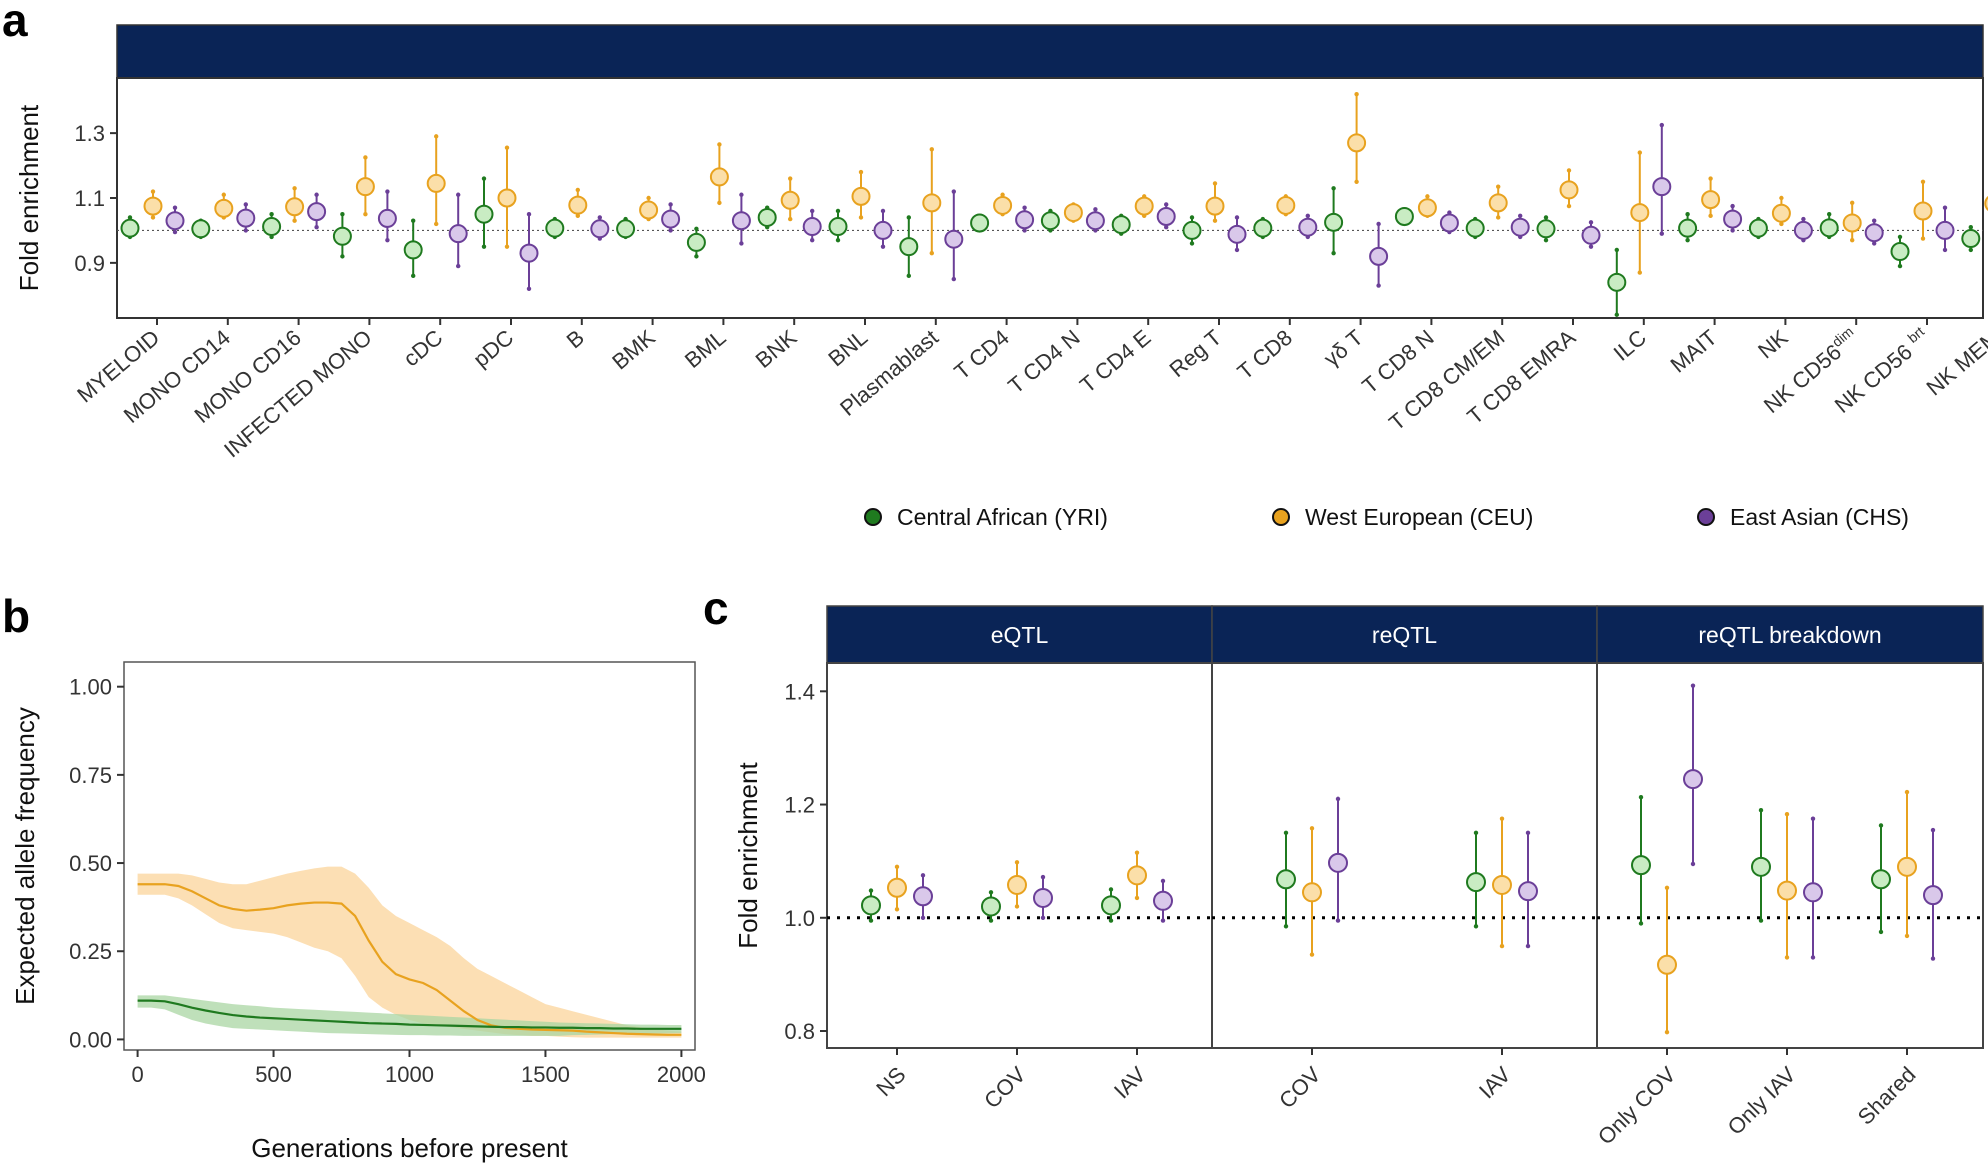 Image resolution: width=1988 pixels, height=1167 pixels. I want to click on panel-a-xtick-text: cDC, so click(423, 348).